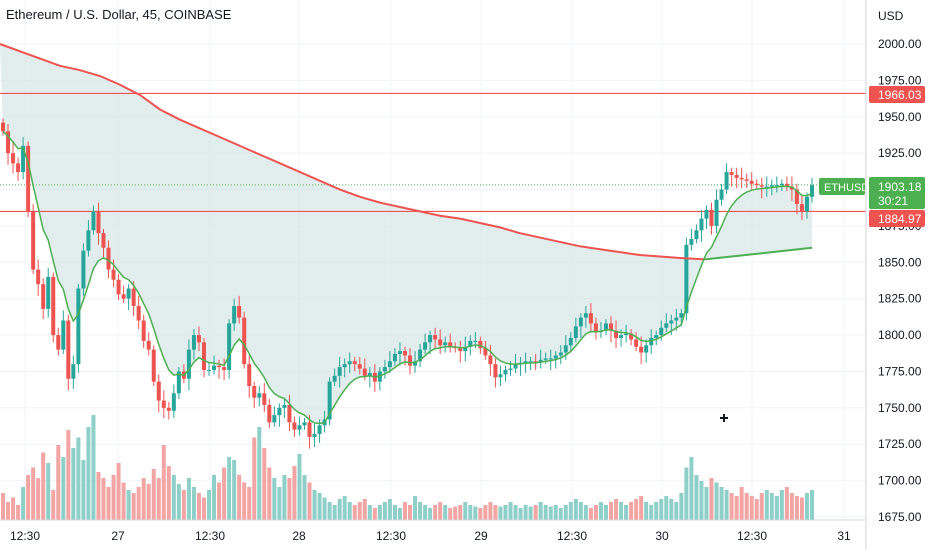 The width and height of the screenshot is (932, 550). I want to click on resistance-label: 1966.03, so click(900, 95).